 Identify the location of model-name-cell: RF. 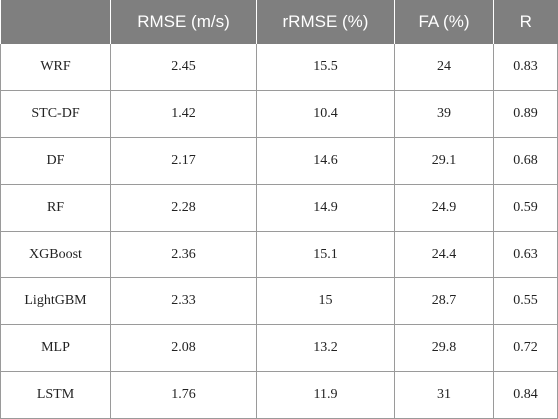
(55, 207).